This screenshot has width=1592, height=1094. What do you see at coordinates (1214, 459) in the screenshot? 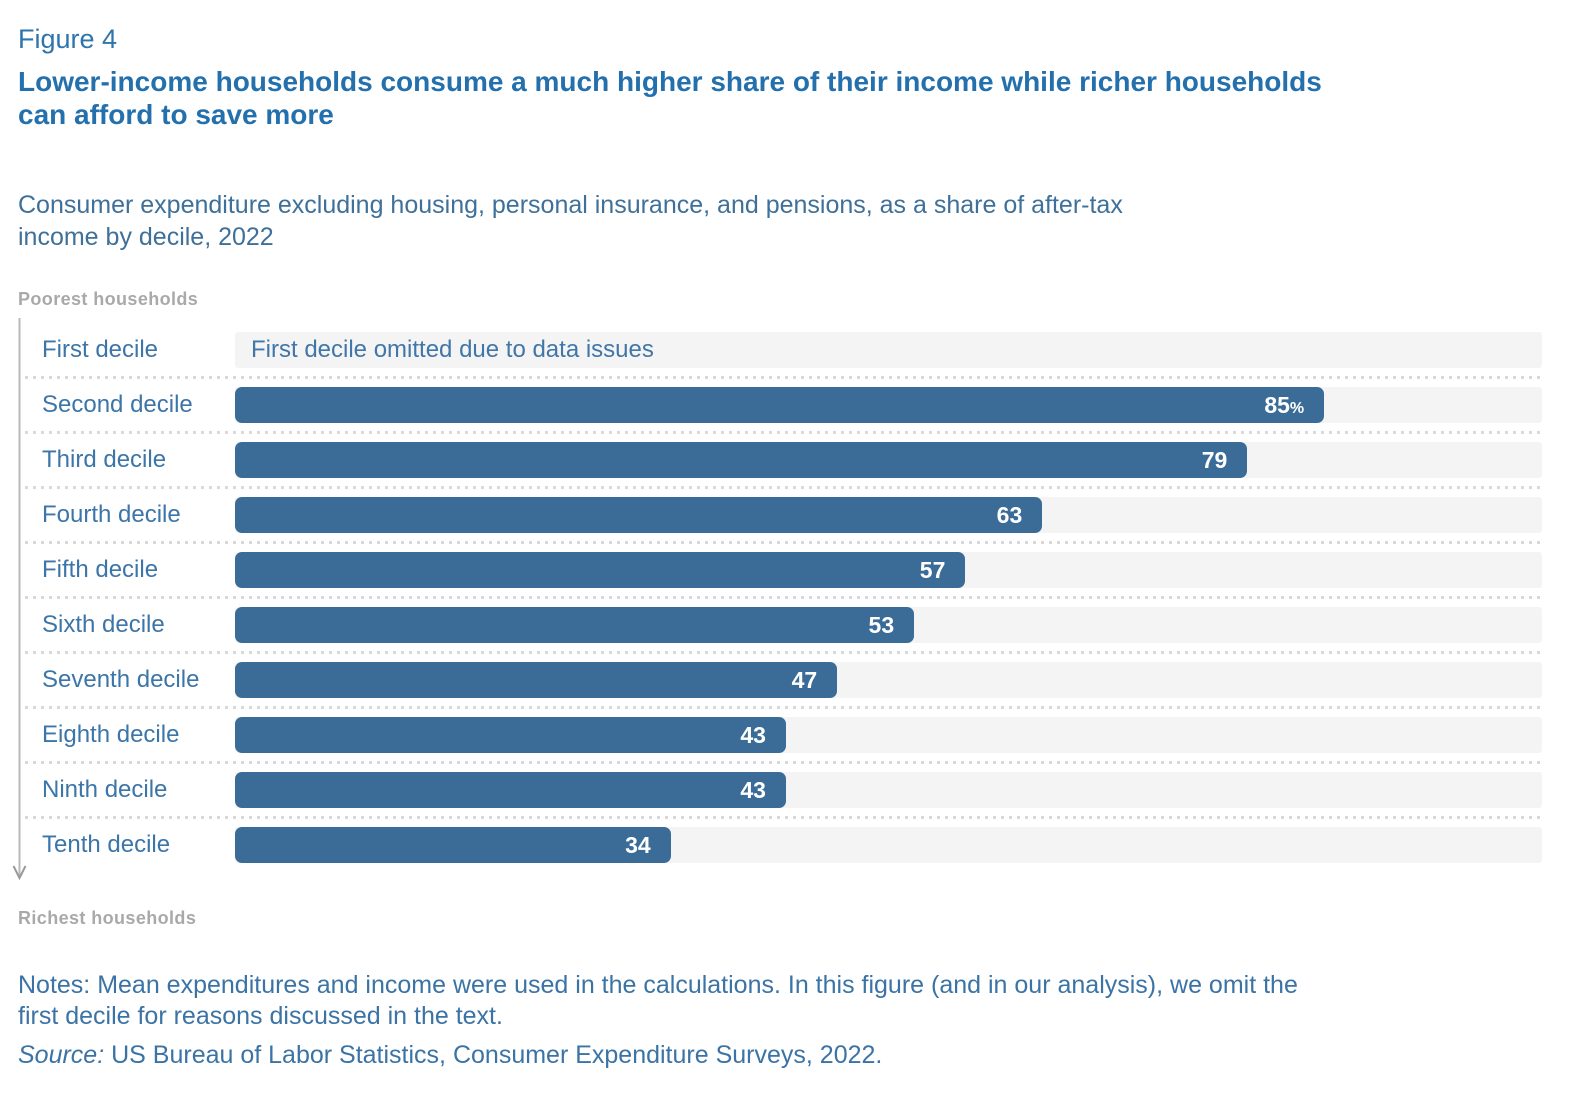
I see `value-label: 79` at bounding box center [1214, 459].